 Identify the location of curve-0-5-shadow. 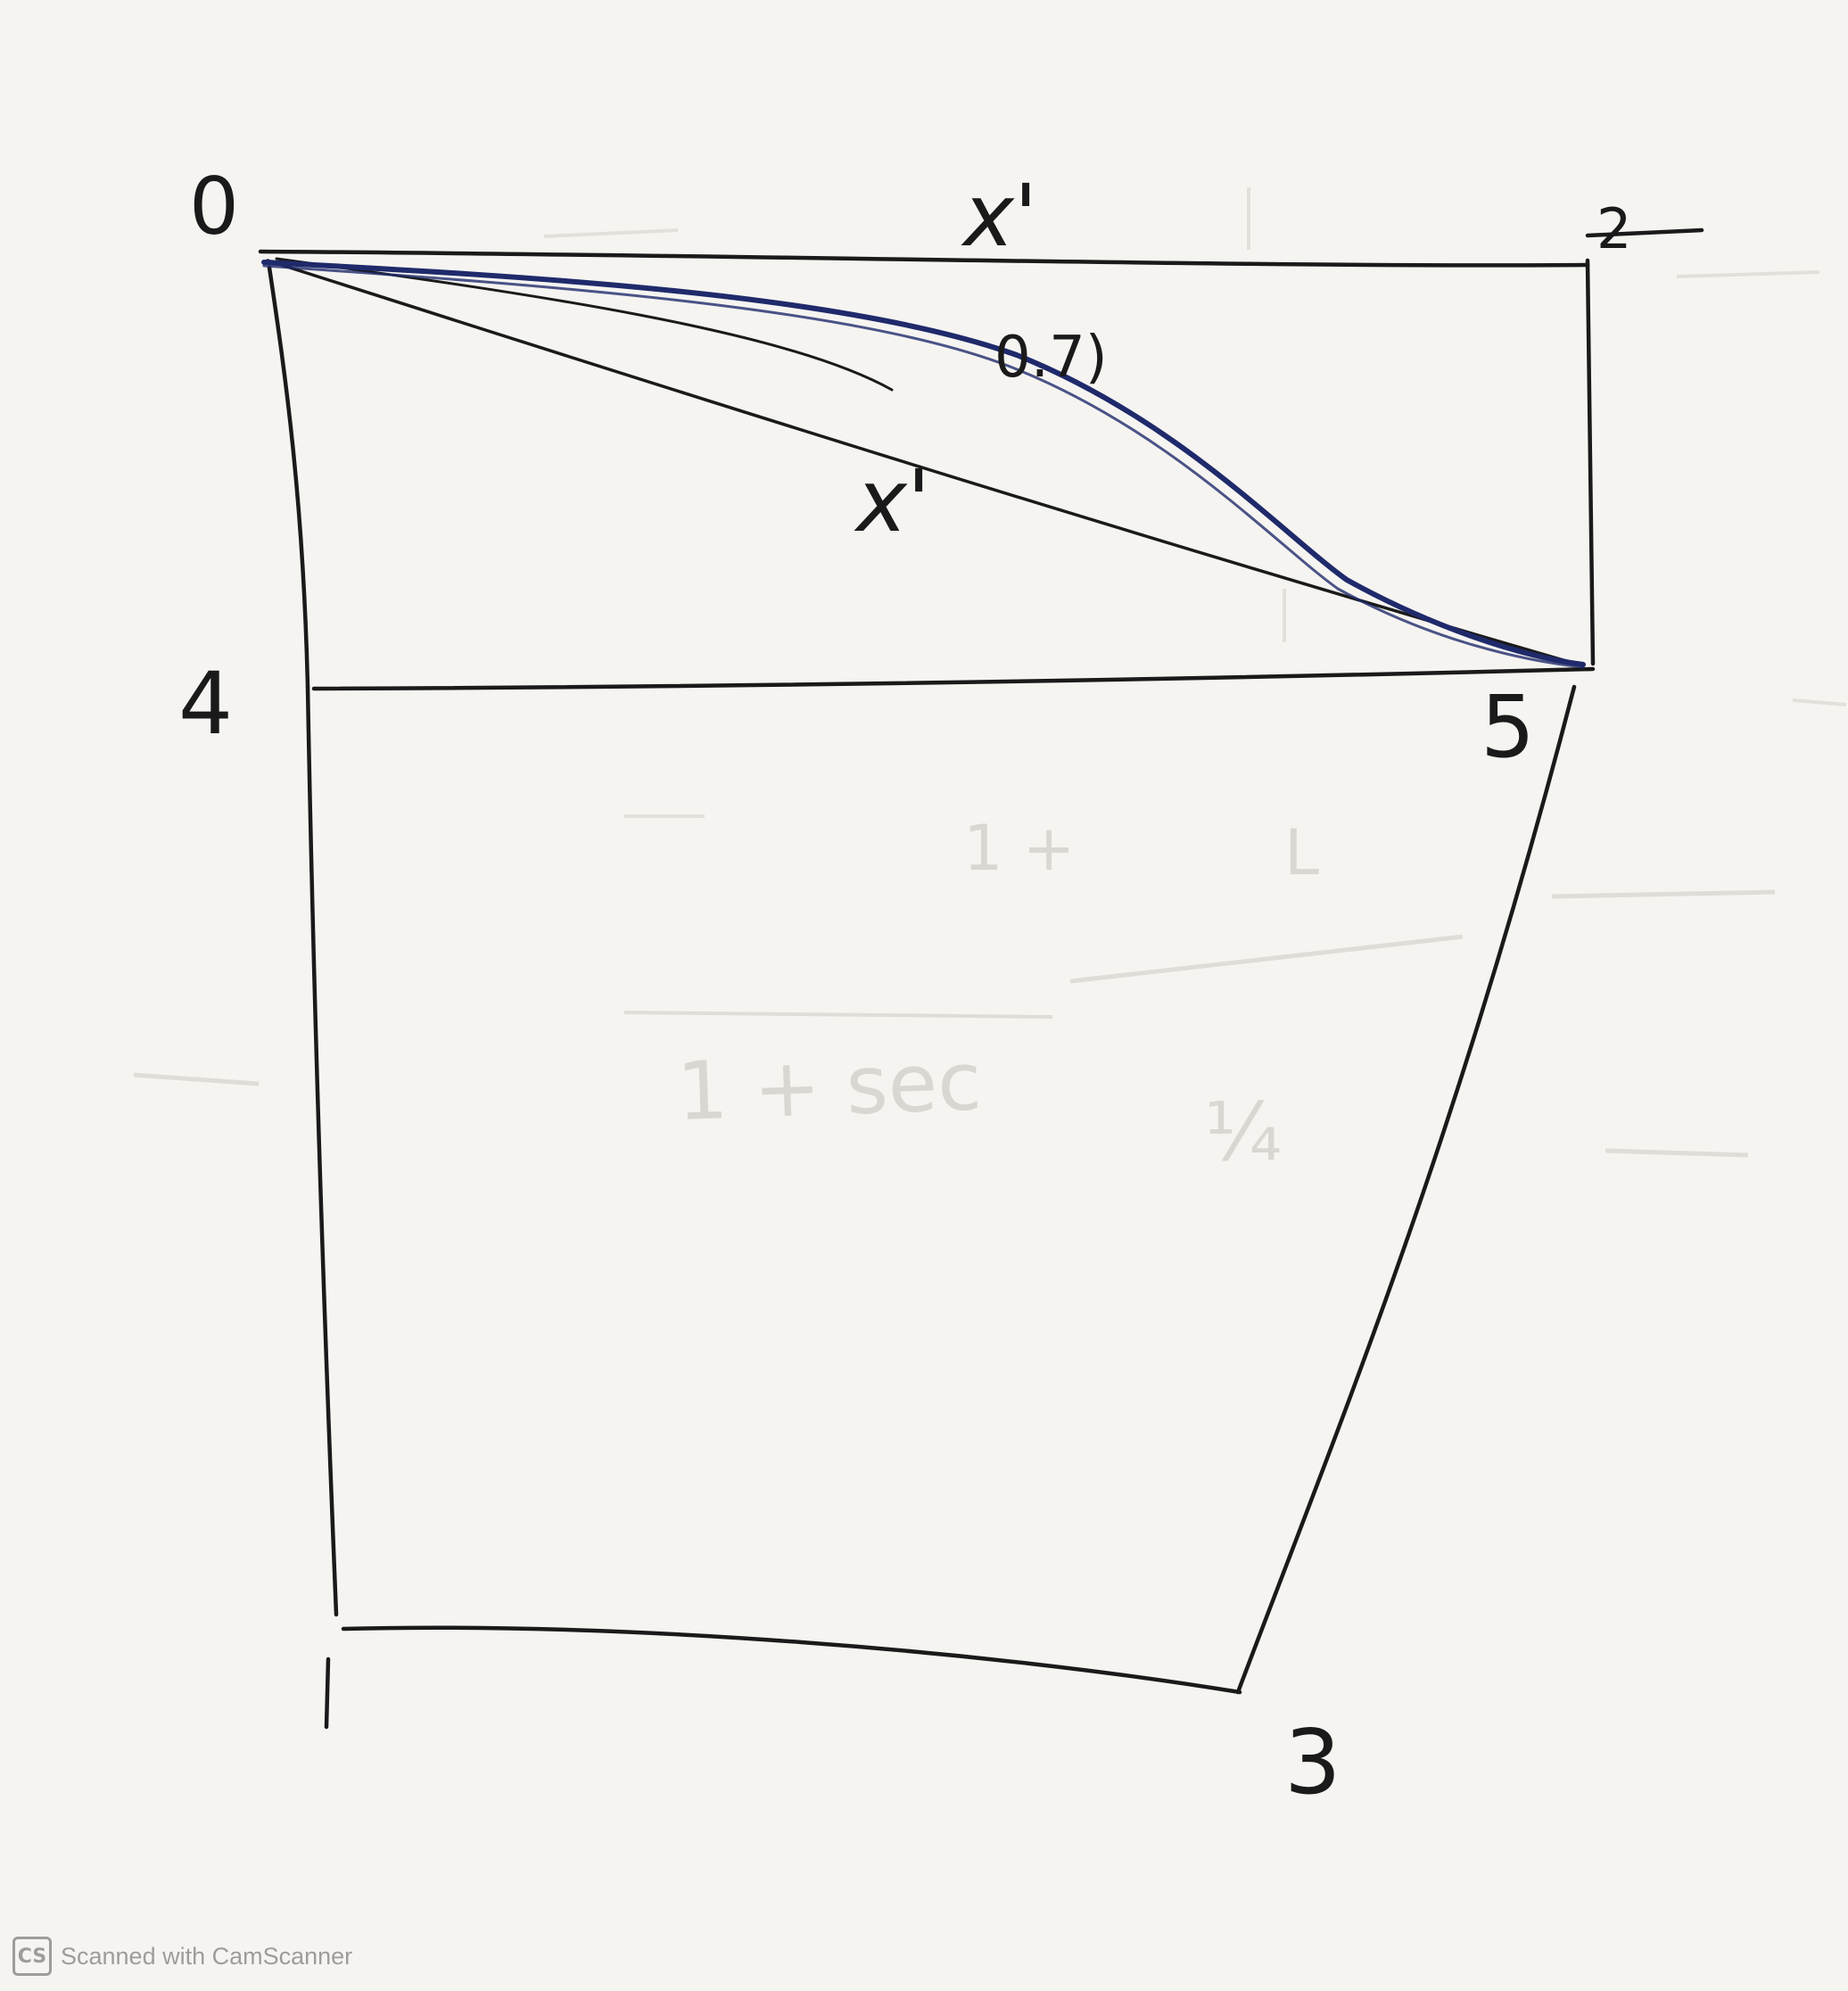
(923, 467).